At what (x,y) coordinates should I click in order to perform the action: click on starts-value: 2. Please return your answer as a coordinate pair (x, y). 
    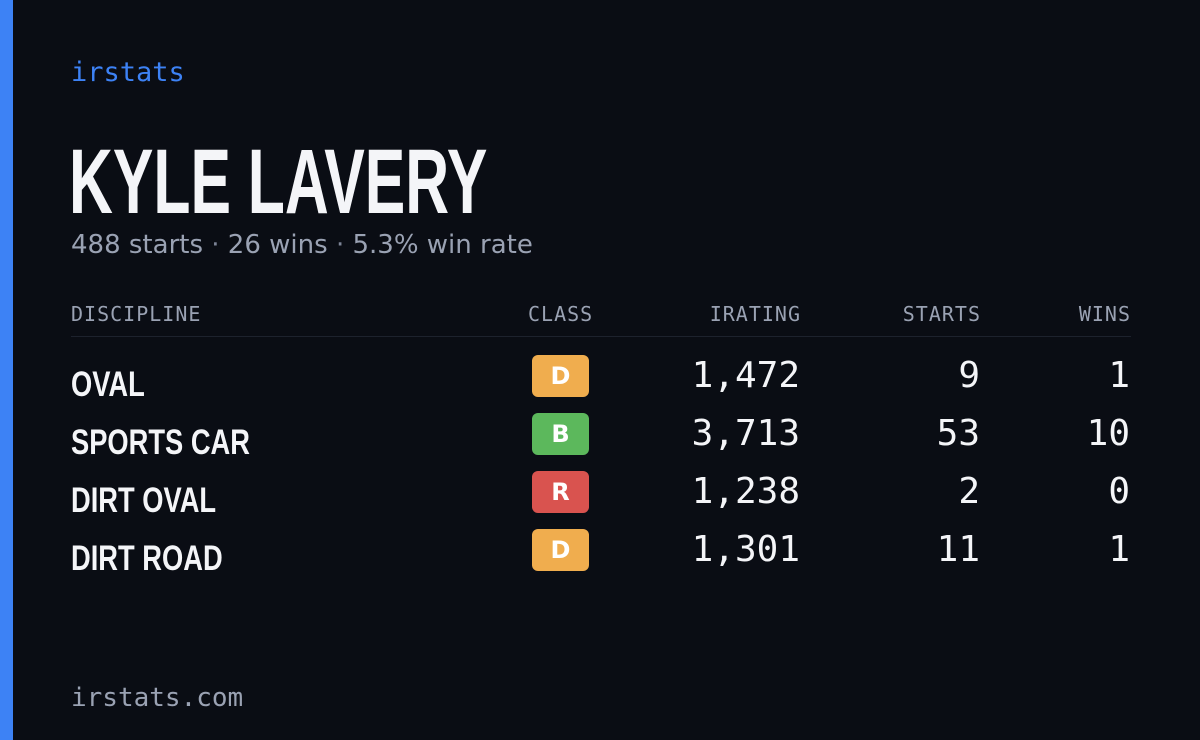
    Looking at the image, I should click on (969, 491).